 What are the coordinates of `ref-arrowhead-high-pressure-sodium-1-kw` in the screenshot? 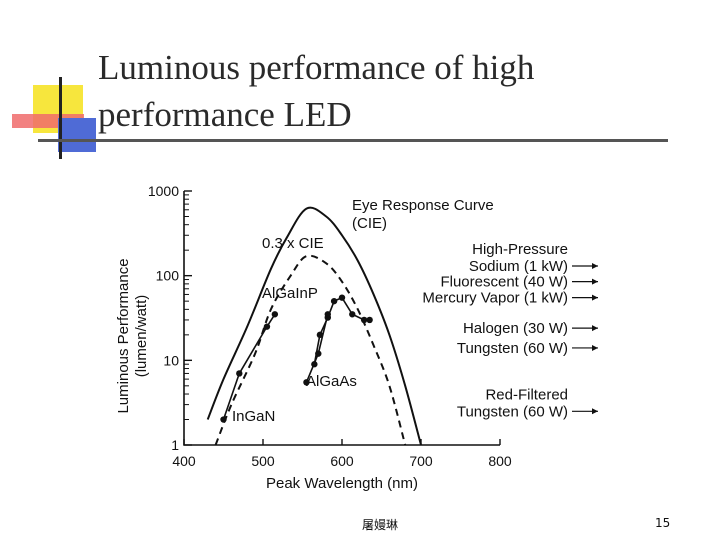 It's located at (595, 266).